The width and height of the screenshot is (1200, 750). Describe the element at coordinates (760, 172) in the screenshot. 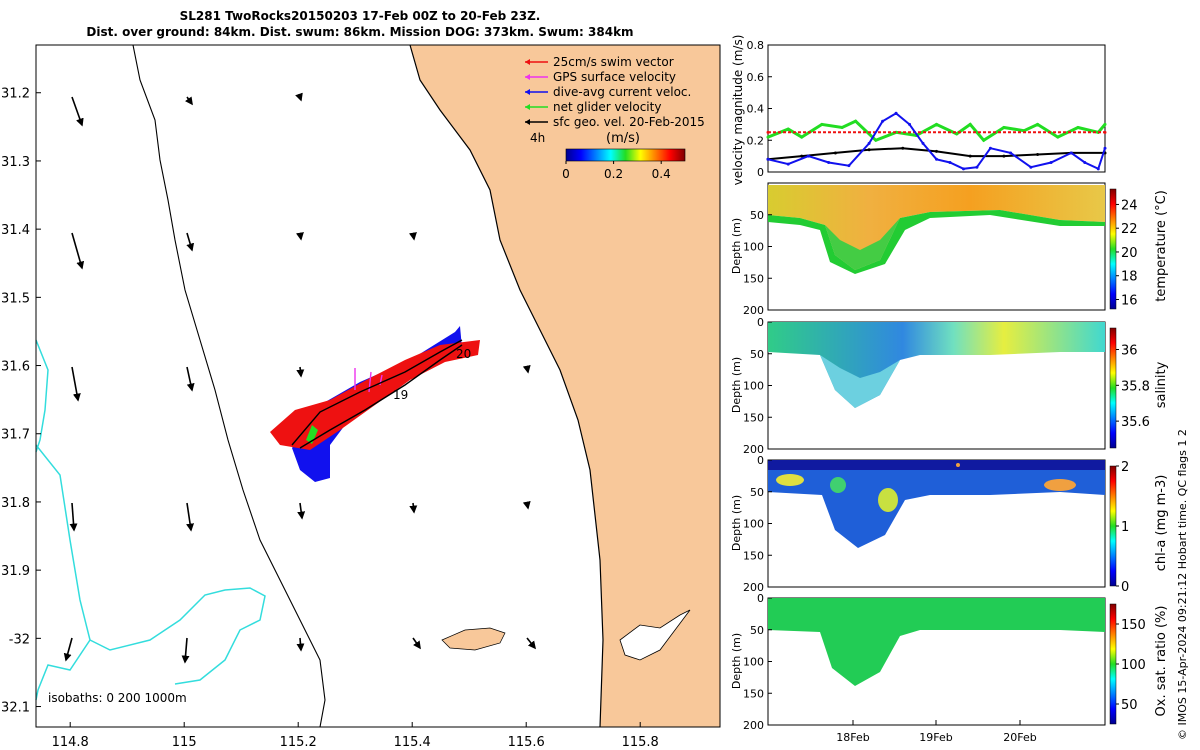

I see `y-tick-label: 0` at that location.